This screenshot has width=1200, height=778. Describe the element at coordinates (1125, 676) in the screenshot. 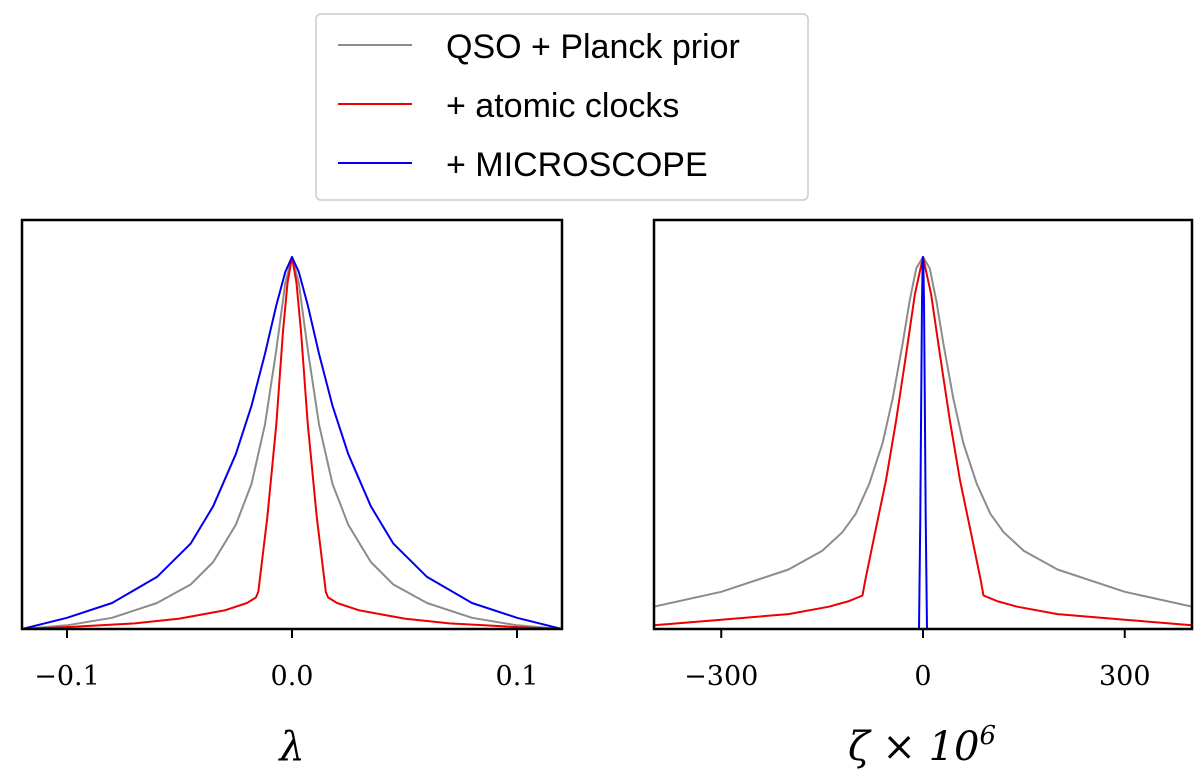

I see `zeta-xtick-label: 300` at that location.